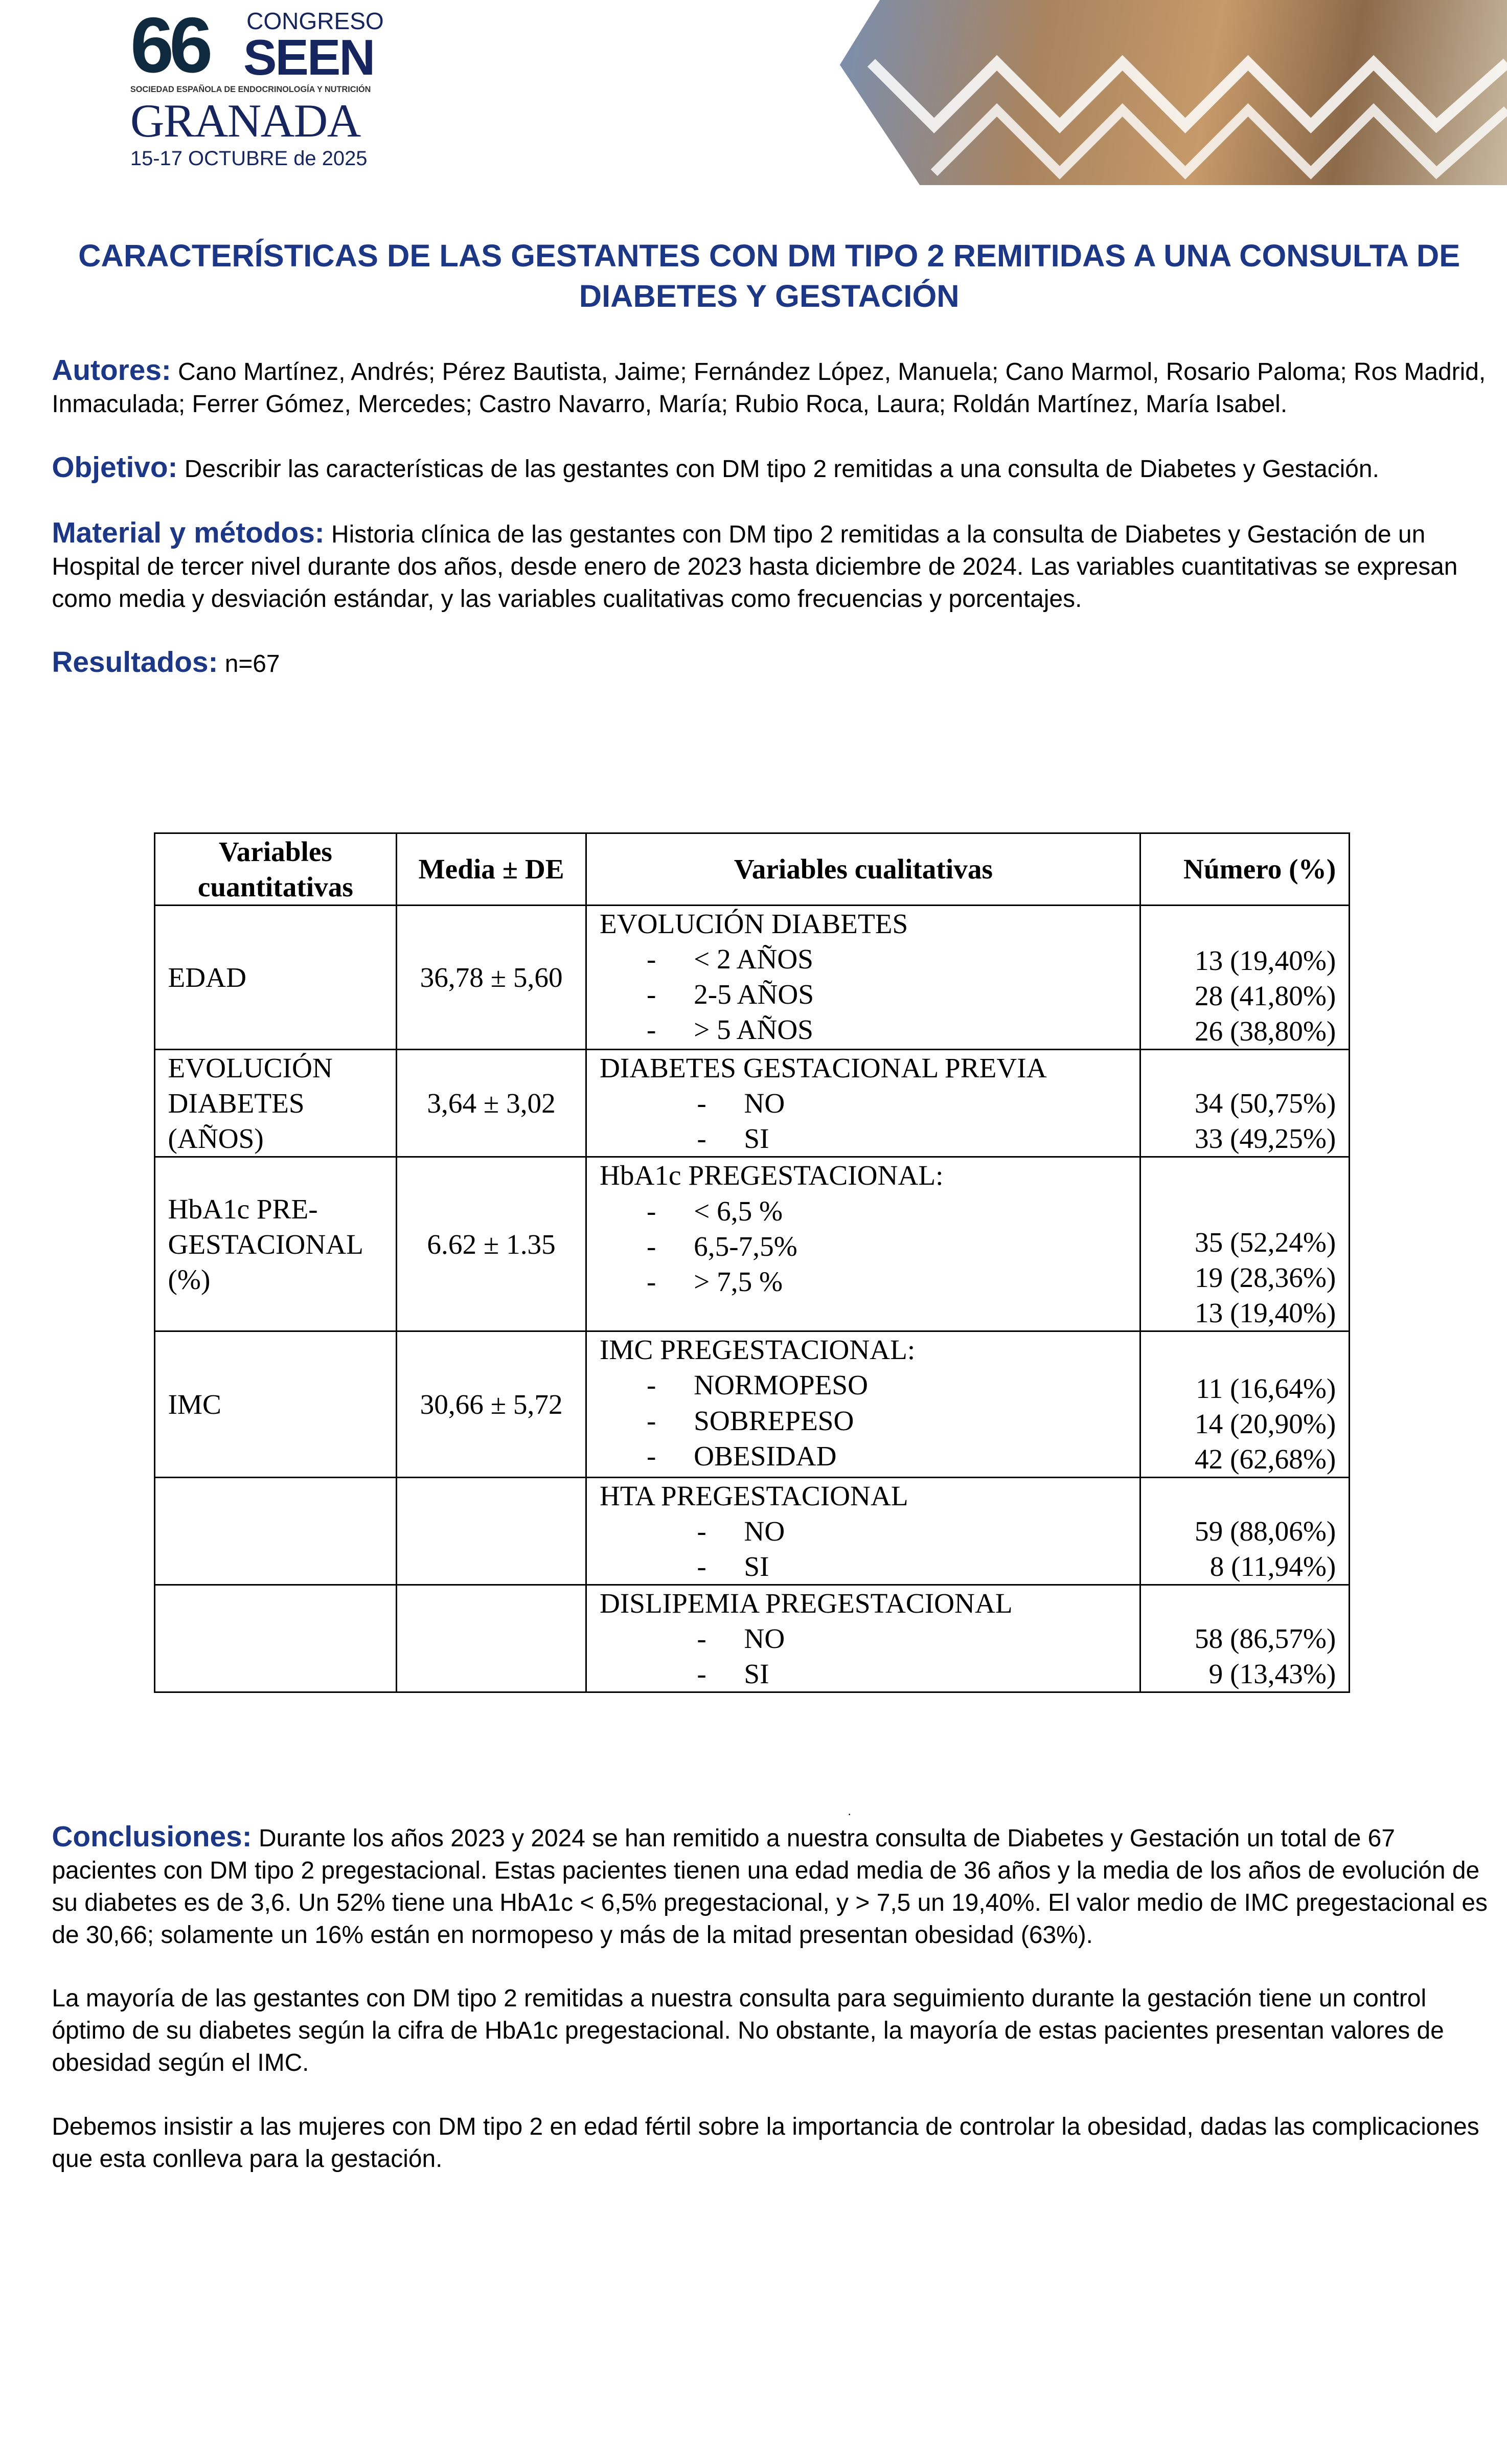 This screenshot has height=2464, width=1507. What do you see at coordinates (771, 1176) in the screenshot?
I see `qual-variable: HbA1c PREGESTACIONAL:` at bounding box center [771, 1176].